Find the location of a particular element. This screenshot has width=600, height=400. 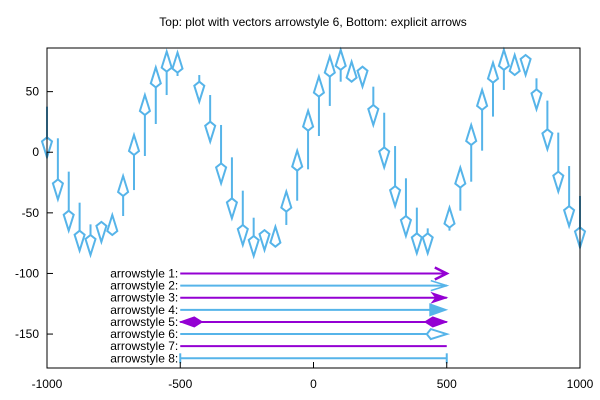

arrow-label: arrowstyle 8: is located at coordinates (144, 358).